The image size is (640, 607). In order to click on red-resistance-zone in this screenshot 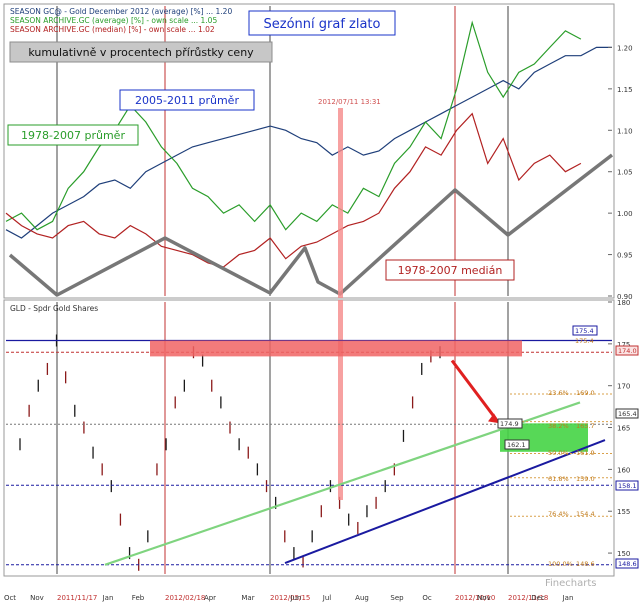, I will do `click(336, 348)`.